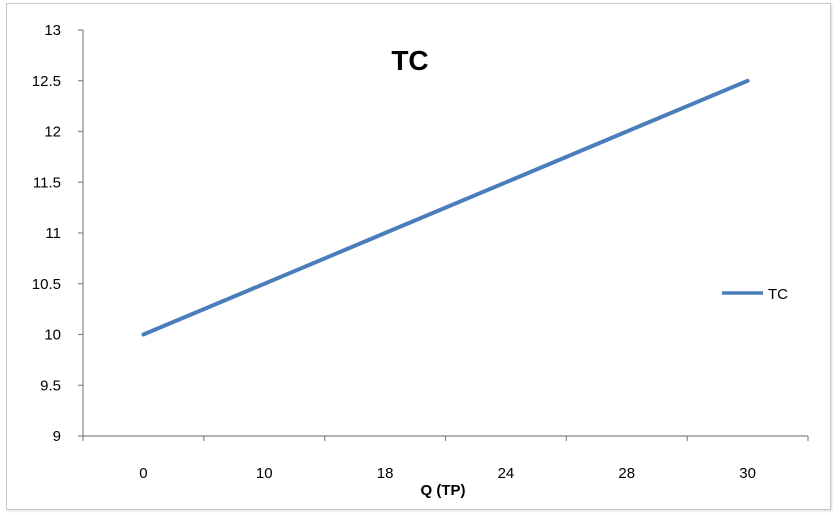  What do you see at coordinates (47, 182) in the screenshot?
I see `y-tick-label: 11.5` at bounding box center [47, 182].